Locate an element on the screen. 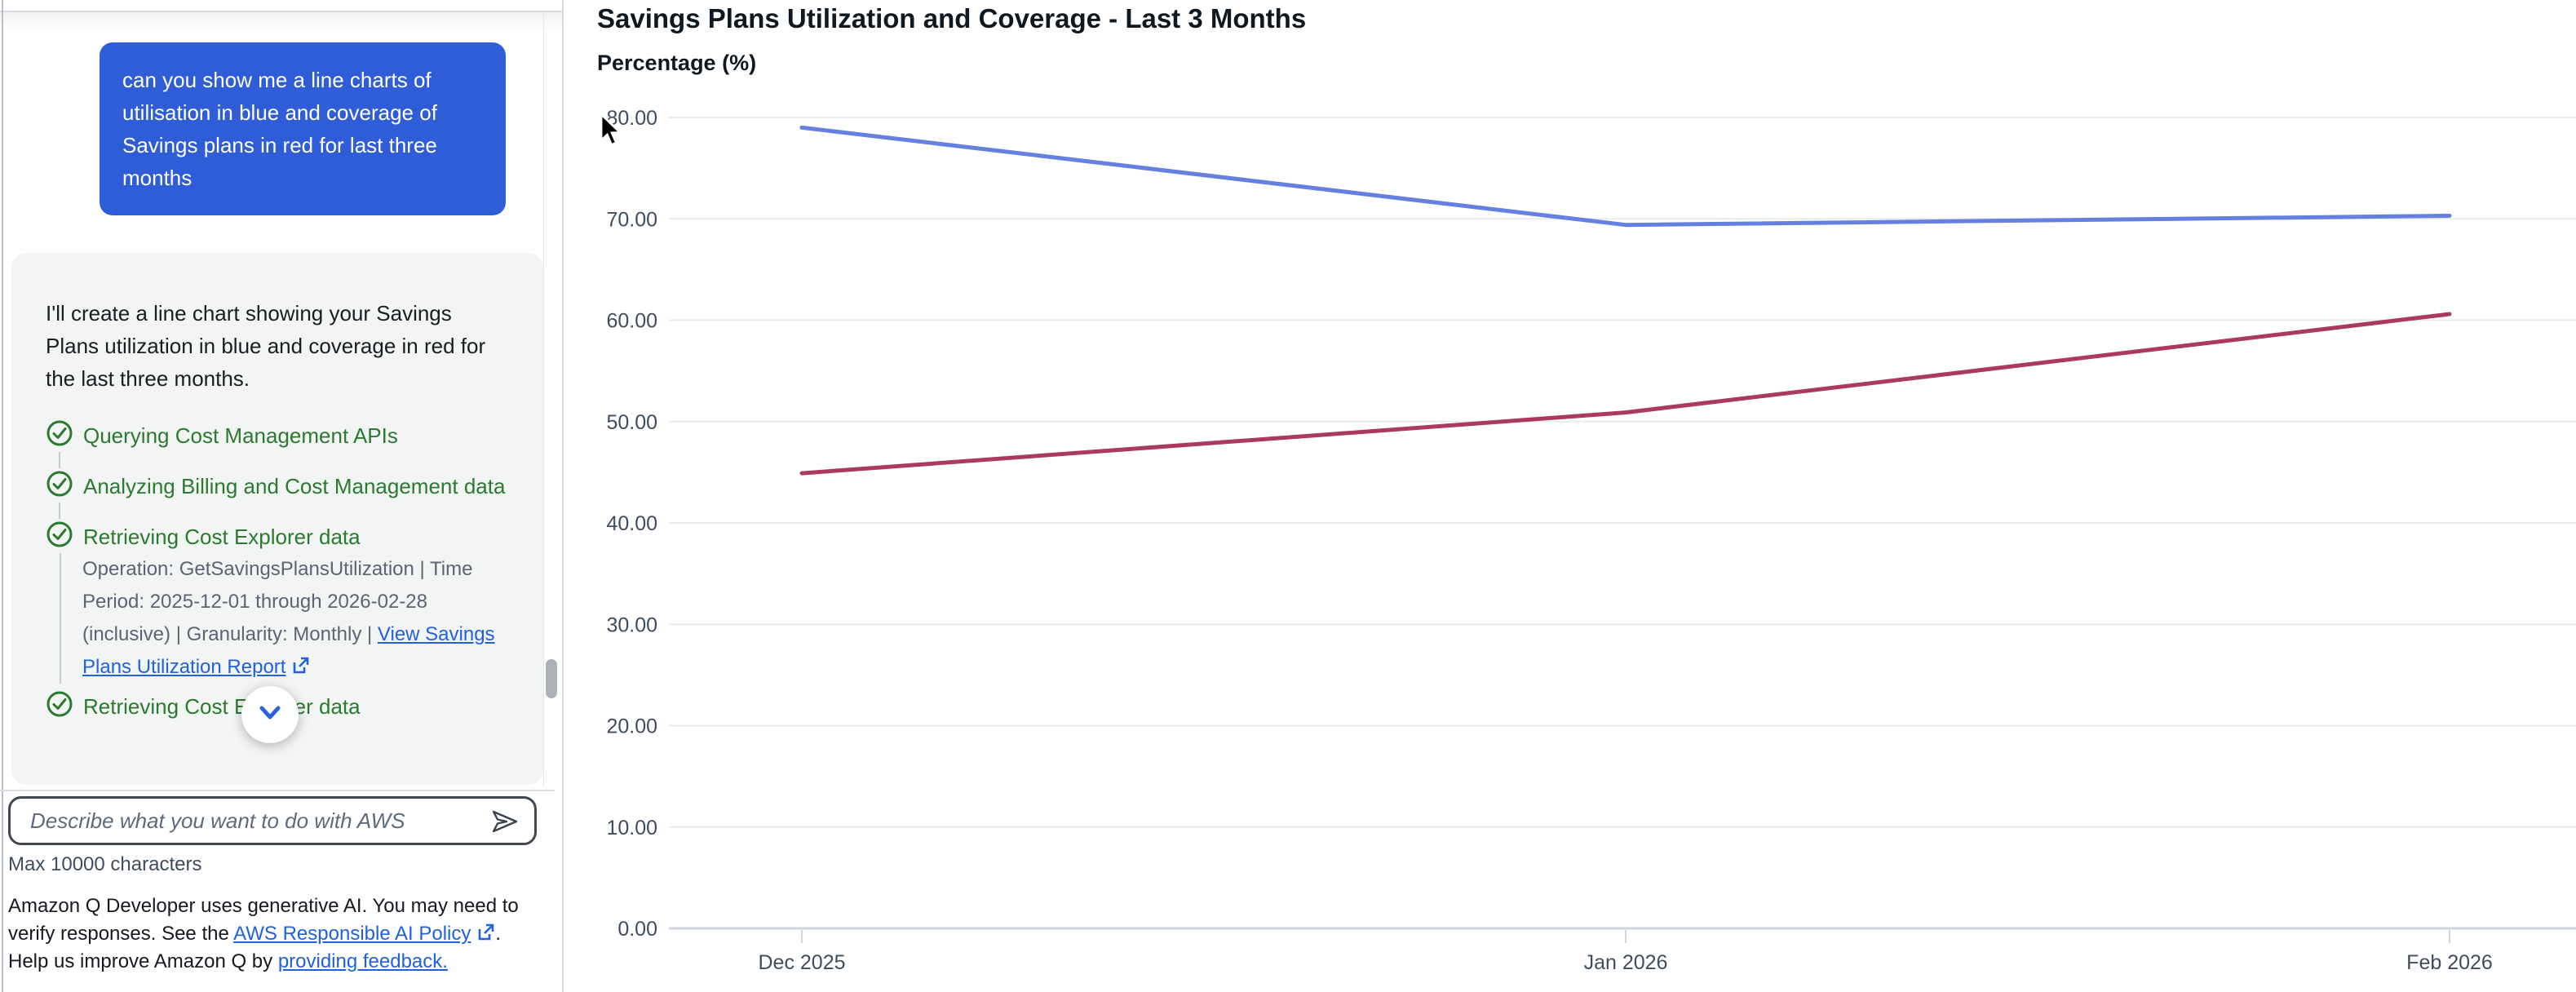 Image resolution: width=2576 pixels, height=992 pixels. step-retrieving-cost-explorer-2: Retrieving Cost Explorer data is located at coordinates (276, 706).